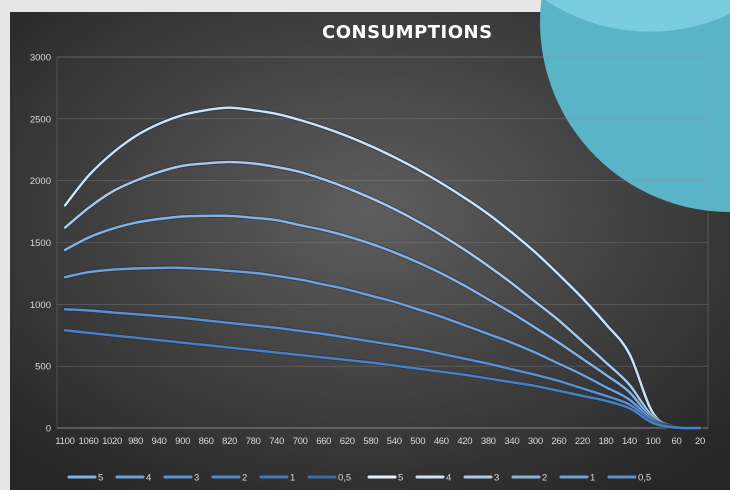  Describe the element at coordinates (464, 441) in the screenshot. I see `x-tick-label: 420` at that location.